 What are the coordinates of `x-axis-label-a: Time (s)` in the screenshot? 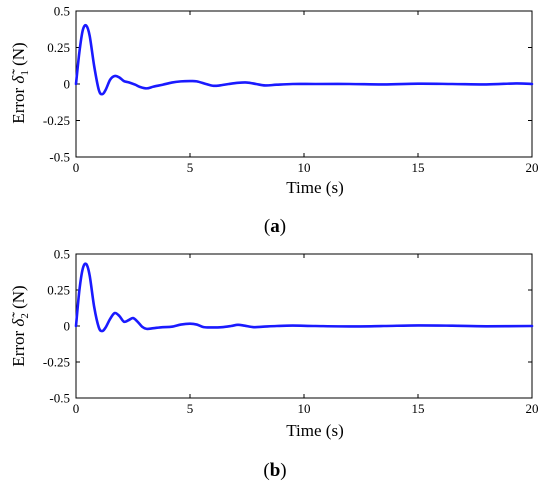 It's located at (314, 187).